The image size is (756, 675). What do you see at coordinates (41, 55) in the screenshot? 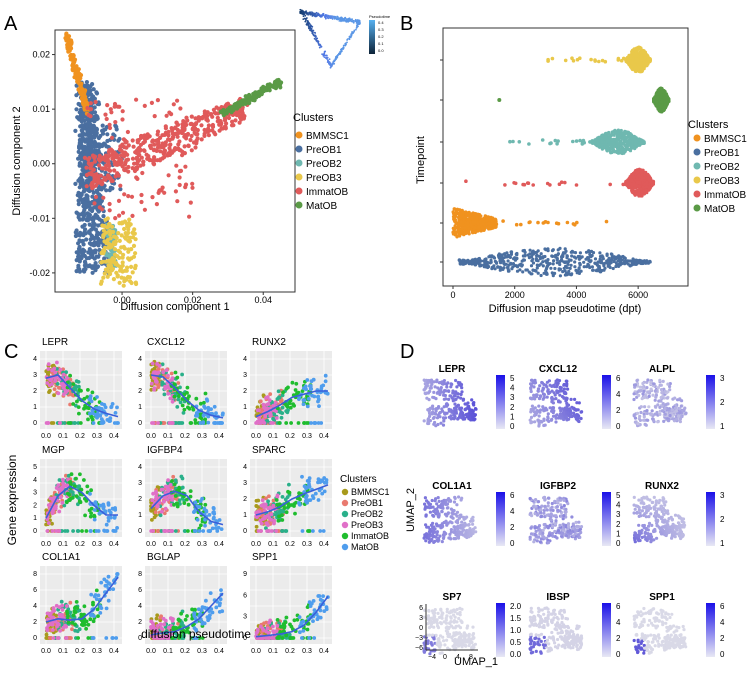
I see `y-tick-label: 0.02` at bounding box center [41, 55].